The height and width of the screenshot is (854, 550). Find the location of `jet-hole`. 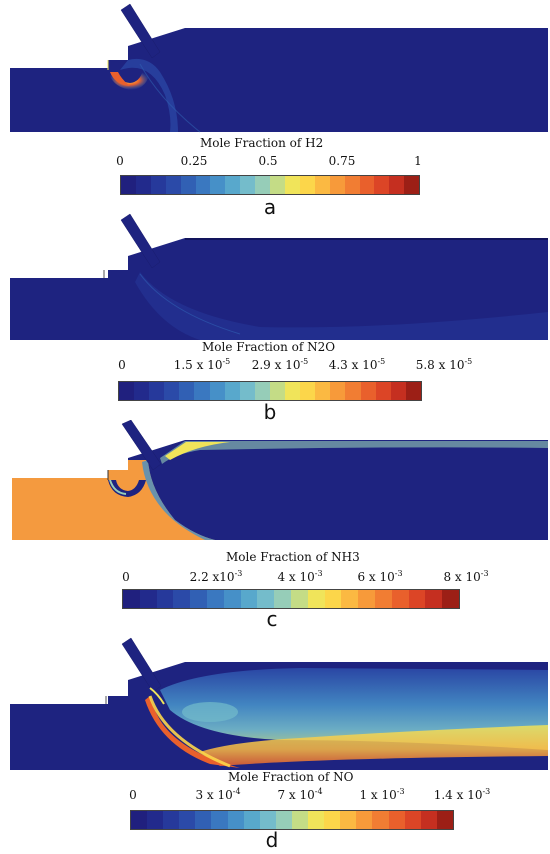

jet-hole is located at coordinates (127, 488).